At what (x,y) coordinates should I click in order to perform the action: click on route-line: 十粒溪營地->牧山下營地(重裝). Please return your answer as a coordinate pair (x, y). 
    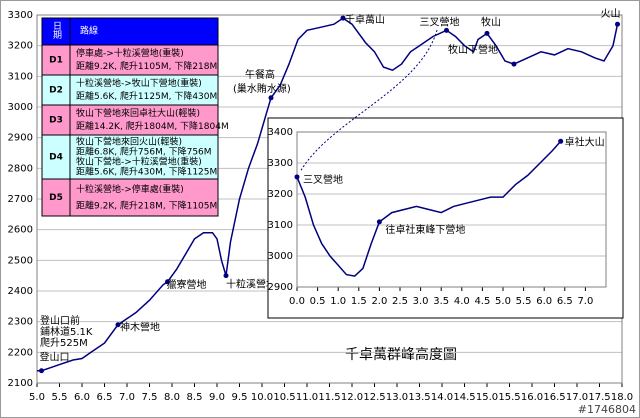
    Looking at the image, I should click on (139, 83).